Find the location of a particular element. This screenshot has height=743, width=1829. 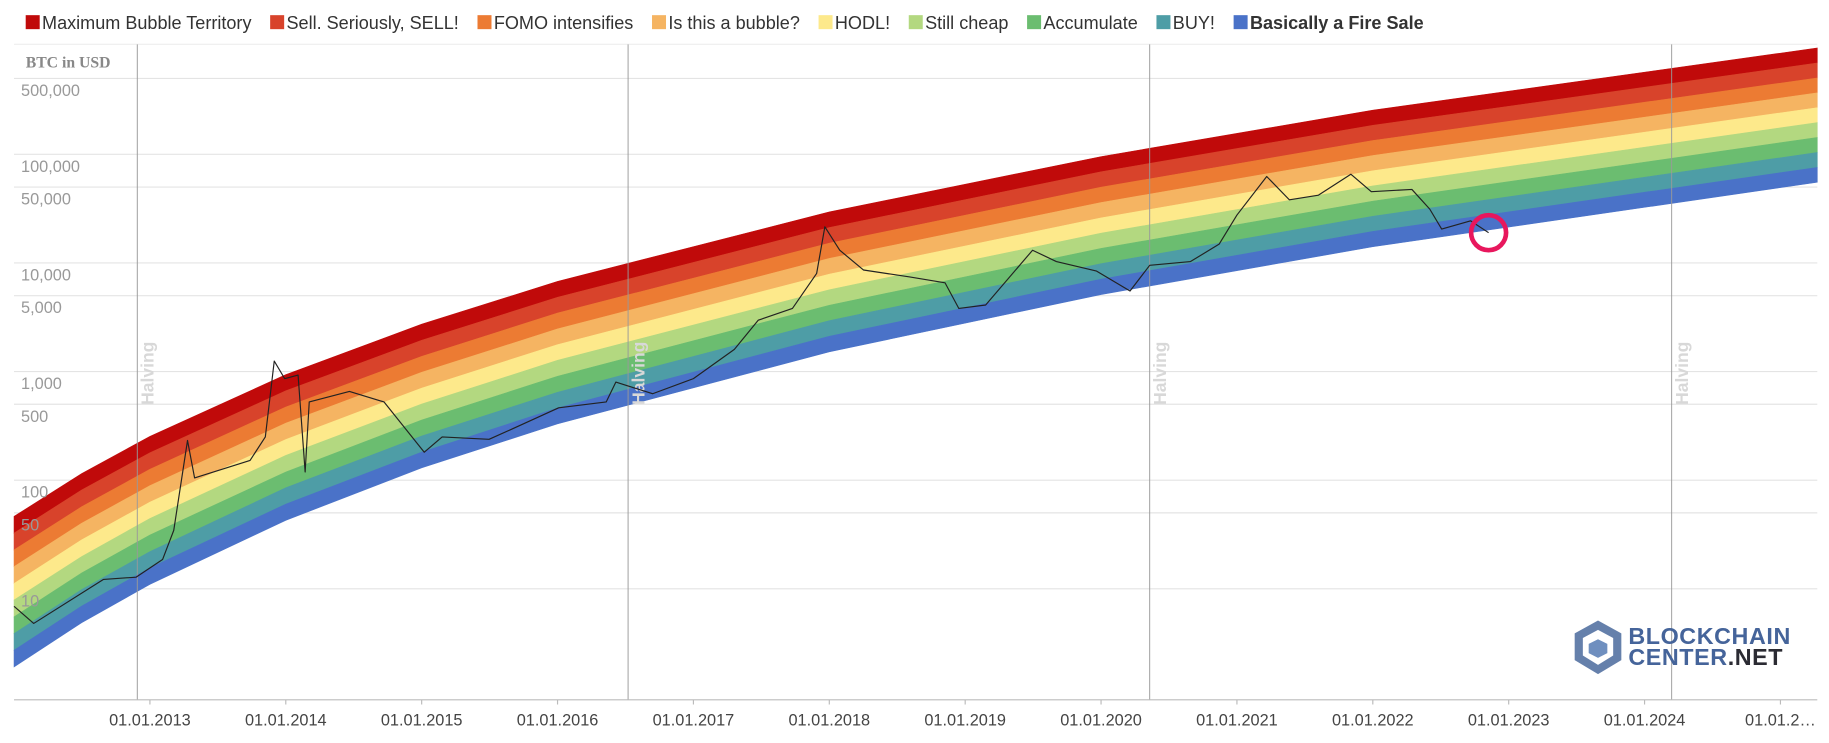

x-tick-label: 01.01.2024 is located at coordinates (1645, 721).